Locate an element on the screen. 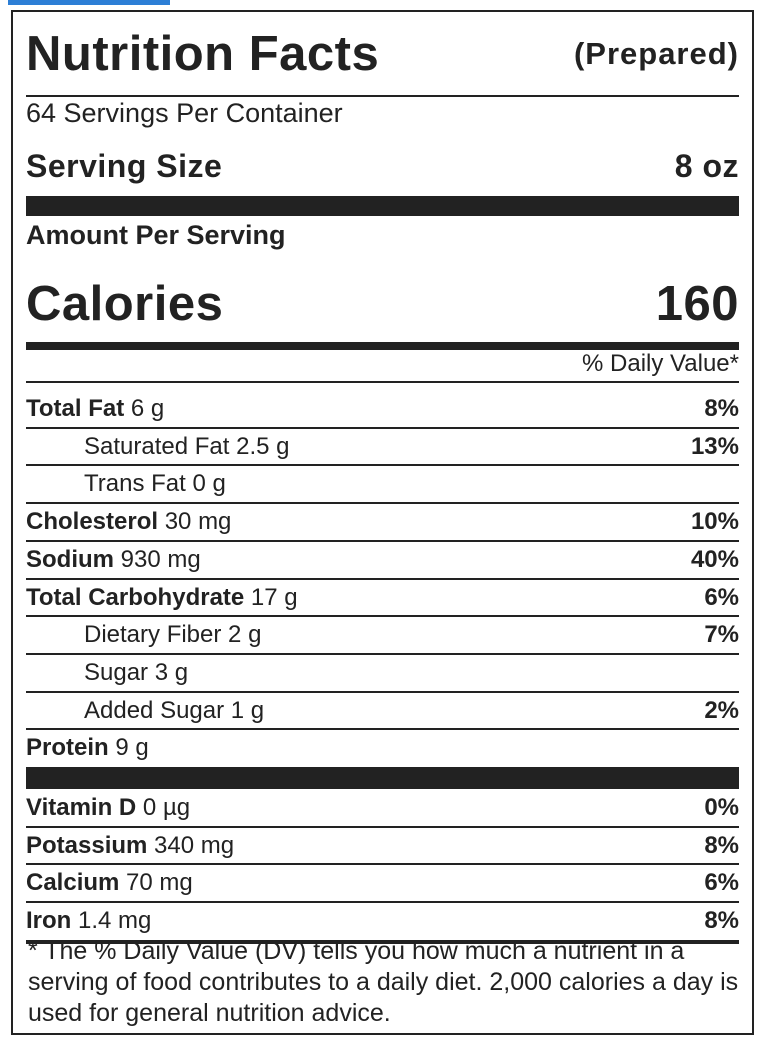 The image size is (764, 1042). calories-value: 160 is located at coordinates (697, 304).